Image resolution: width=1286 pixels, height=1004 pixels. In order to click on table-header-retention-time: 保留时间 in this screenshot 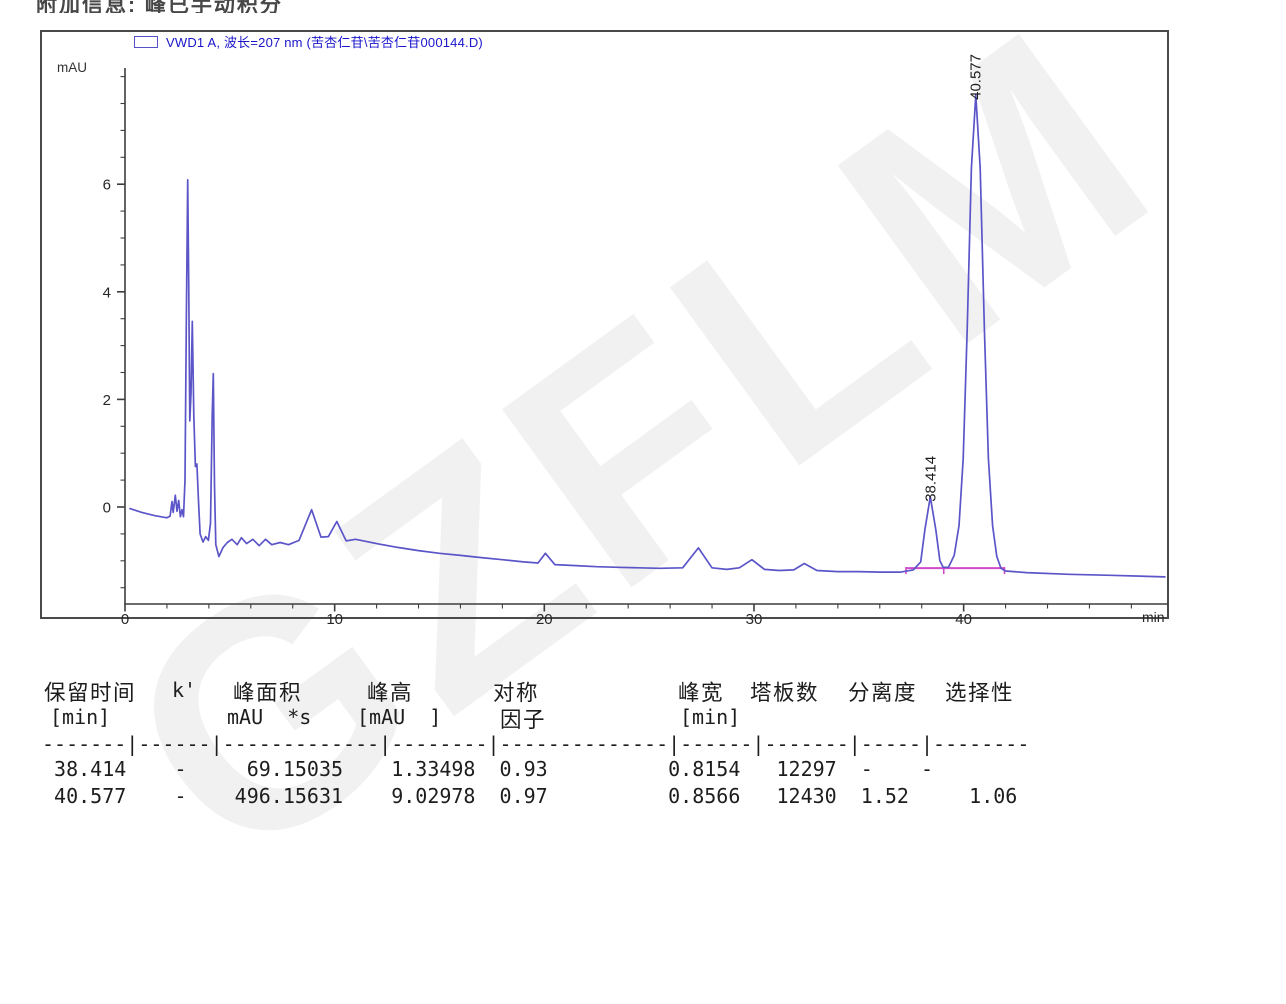, I will do `click(90, 693)`.